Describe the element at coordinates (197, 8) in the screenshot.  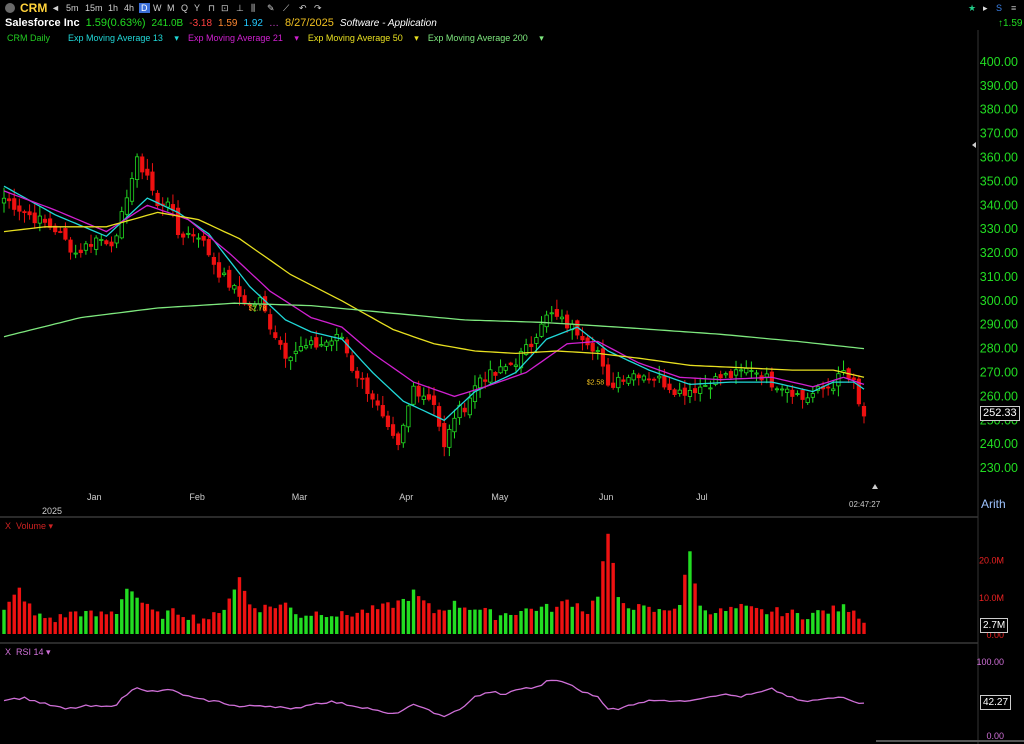
I see `tf-y: Y` at that location.